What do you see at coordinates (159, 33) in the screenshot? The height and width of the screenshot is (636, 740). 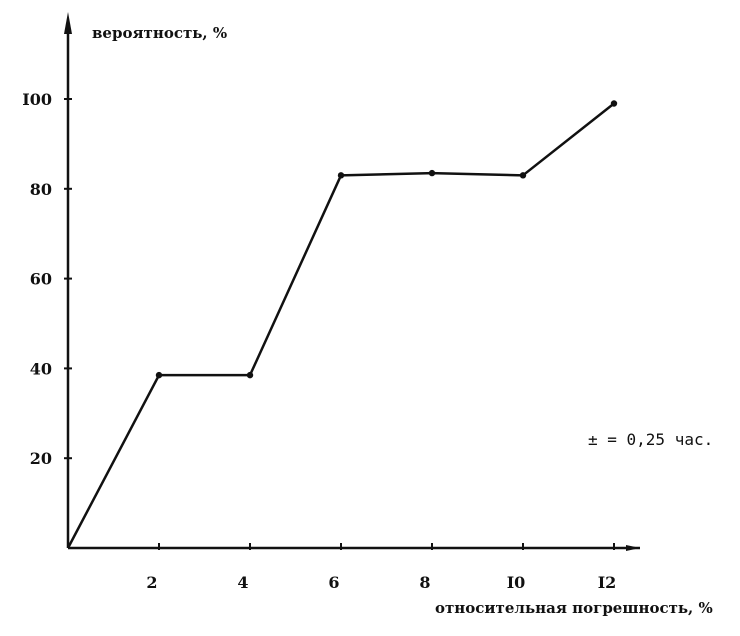 I see `y-axis-label: вероятность, %` at bounding box center [159, 33].